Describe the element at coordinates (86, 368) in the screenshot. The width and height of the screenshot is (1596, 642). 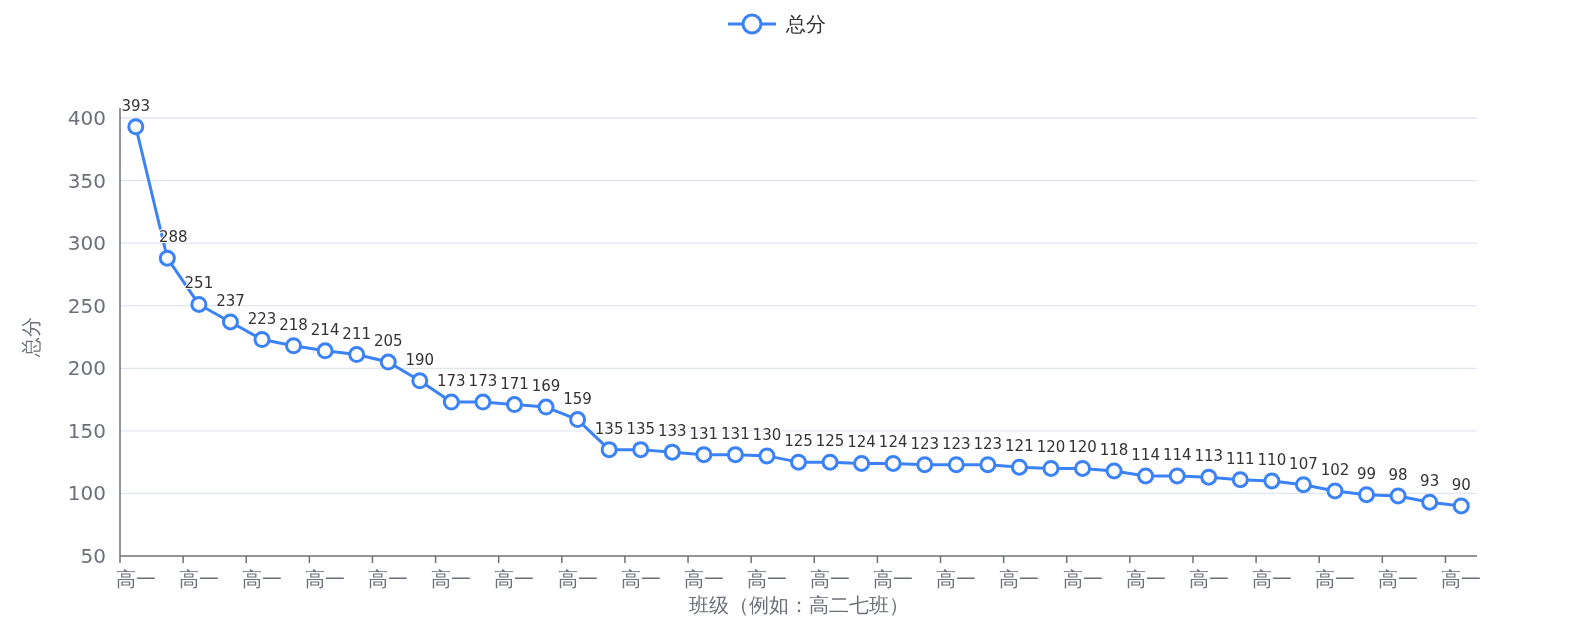
I see `y-tick-label: 200` at that location.